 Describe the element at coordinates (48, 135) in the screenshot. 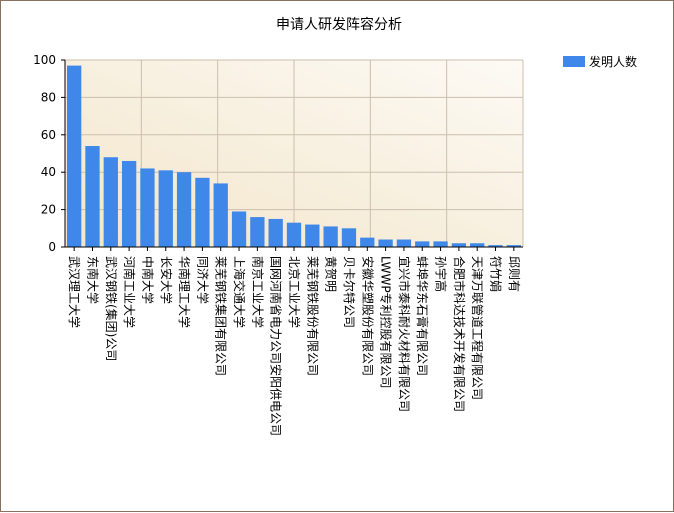

I see `y-tick-label: 60` at that location.